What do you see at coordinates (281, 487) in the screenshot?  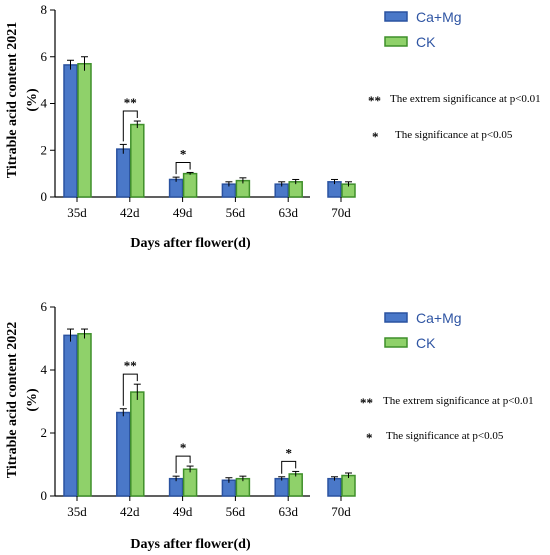 I see `bar-camg-63d` at bounding box center [281, 487].